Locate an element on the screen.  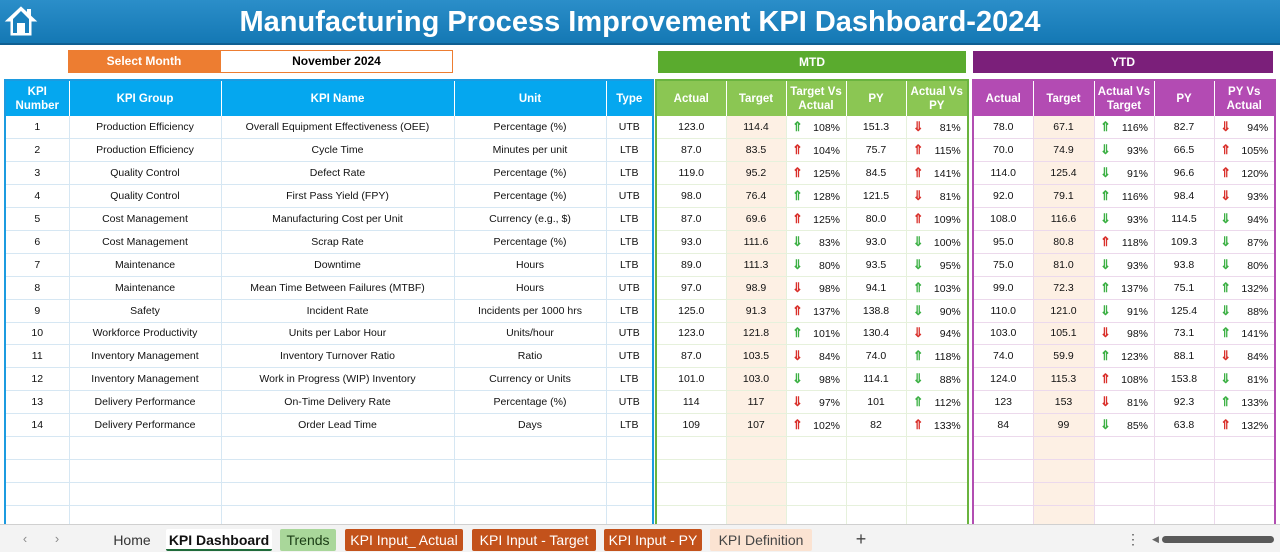
mtd-target-vs-actual-cell: ⇑ 125% is located at coordinates (816, 173).